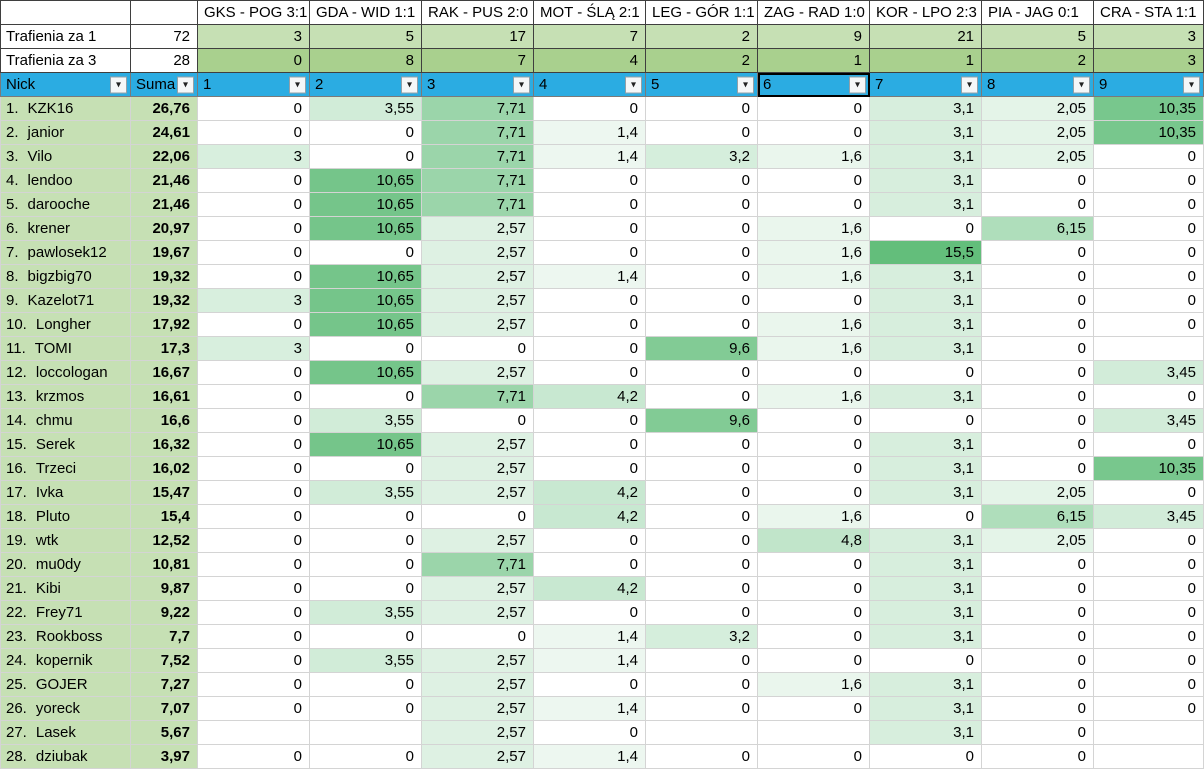  What do you see at coordinates (65, 180) in the screenshot?
I see `player-cell: 4. lendoo` at bounding box center [65, 180].